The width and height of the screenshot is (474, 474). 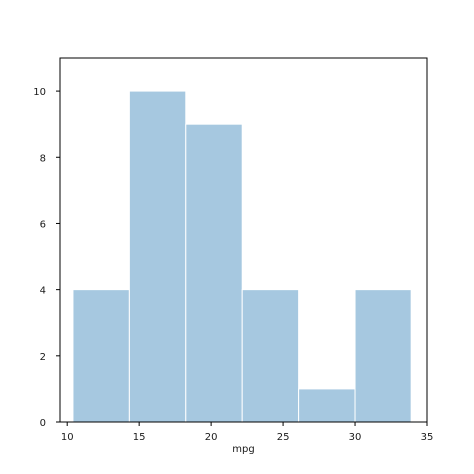 What do you see at coordinates (247, 432) in the screenshot?
I see `x-ticks: 10 15 20 25 30 35` at bounding box center [247, 432].